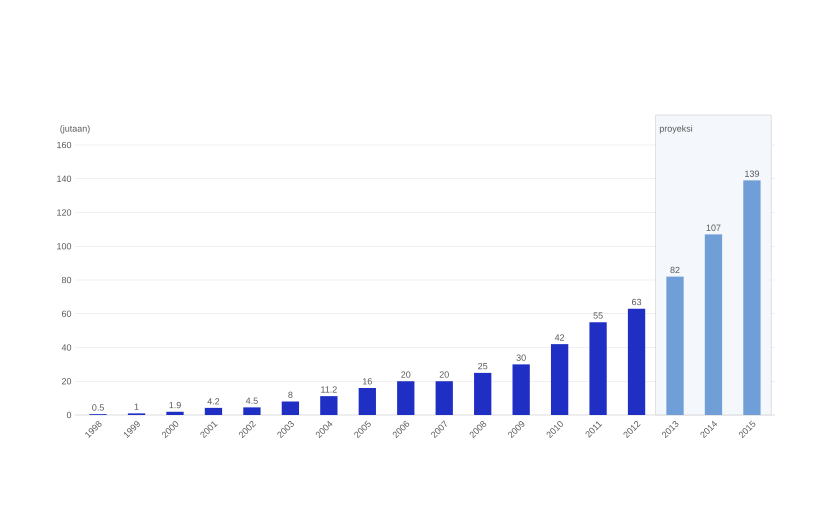 Image resolution: width=824 pixels, height=525 pixels. I want to click on data-label: 16, so click(367, 381).